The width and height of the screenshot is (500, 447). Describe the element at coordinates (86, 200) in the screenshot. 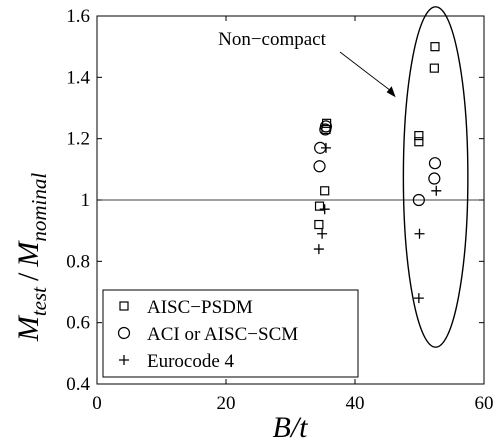

I see `y-tick-label: 1` at that location.